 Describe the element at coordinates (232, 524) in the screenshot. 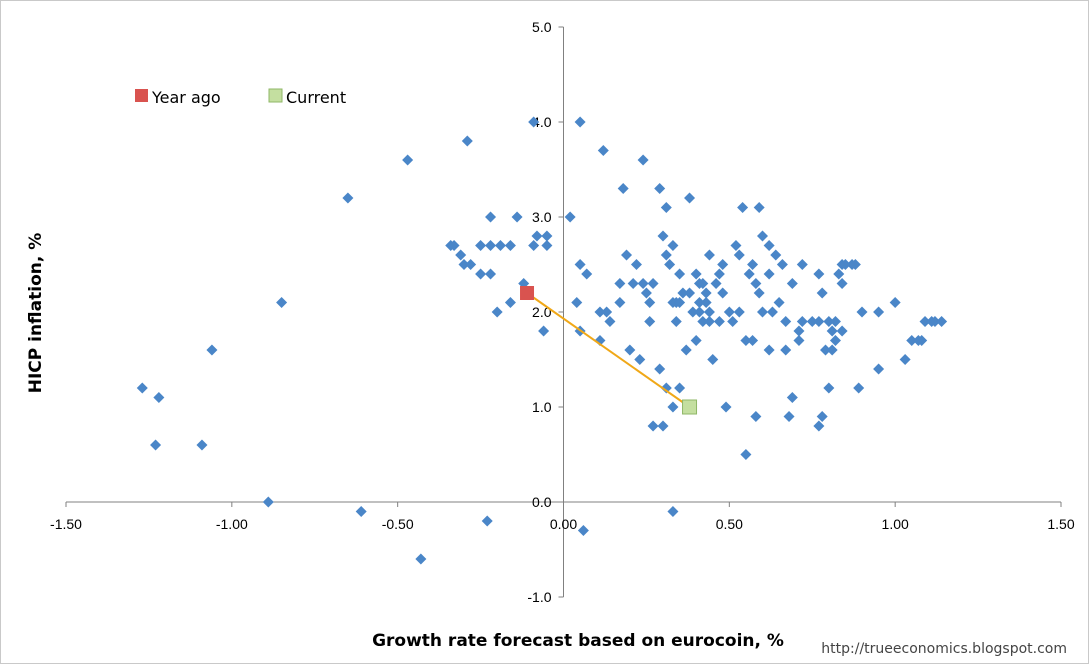

I see `x-tick-label: -1.00` at that location.